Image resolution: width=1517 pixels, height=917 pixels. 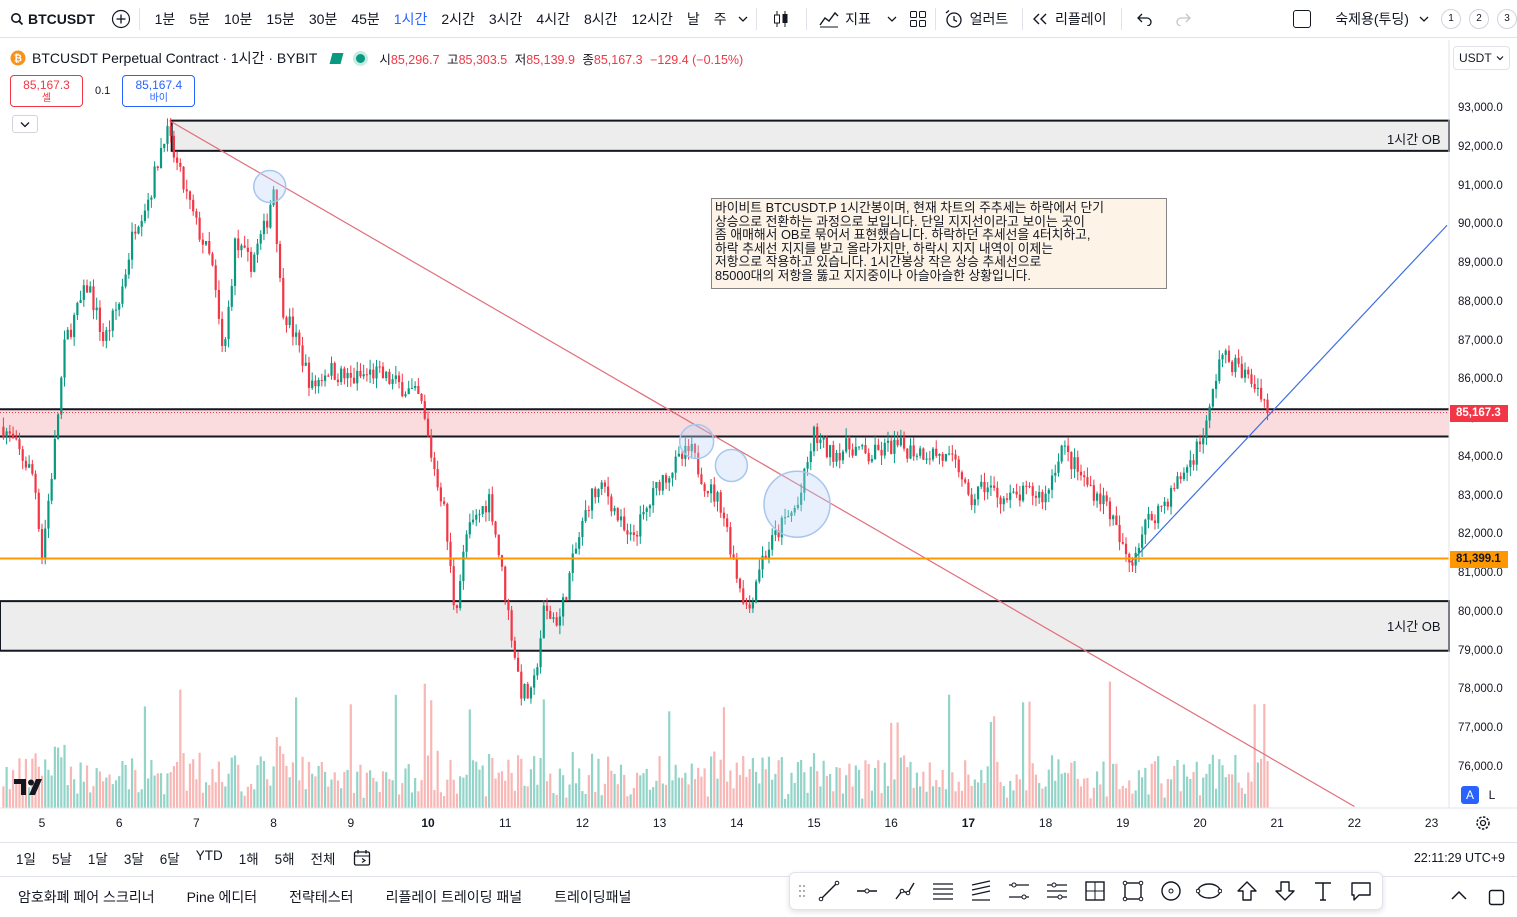 What do you see at coordinates (1459, 896) in the screenshot?
I see `collapse-panel-button` at bounding box center [1459, 896].